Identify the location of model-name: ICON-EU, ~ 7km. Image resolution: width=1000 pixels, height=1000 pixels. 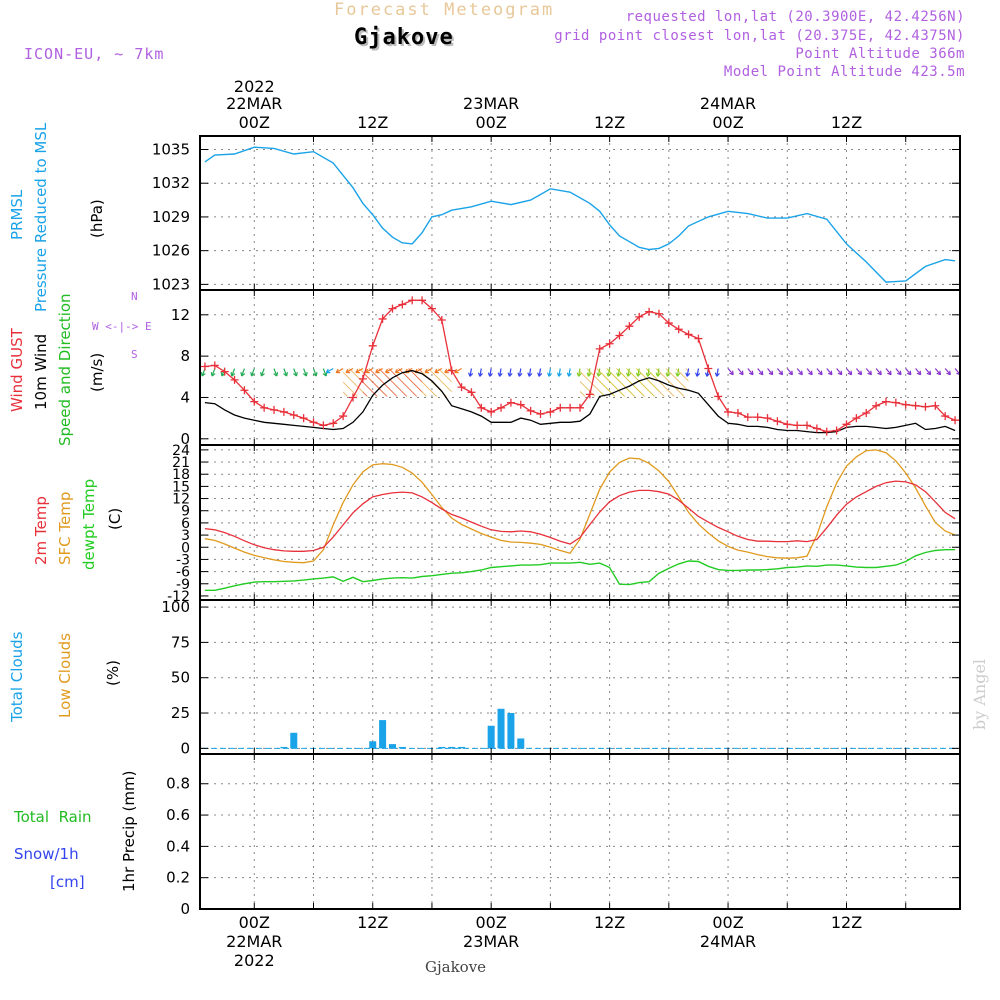
(94, 54).